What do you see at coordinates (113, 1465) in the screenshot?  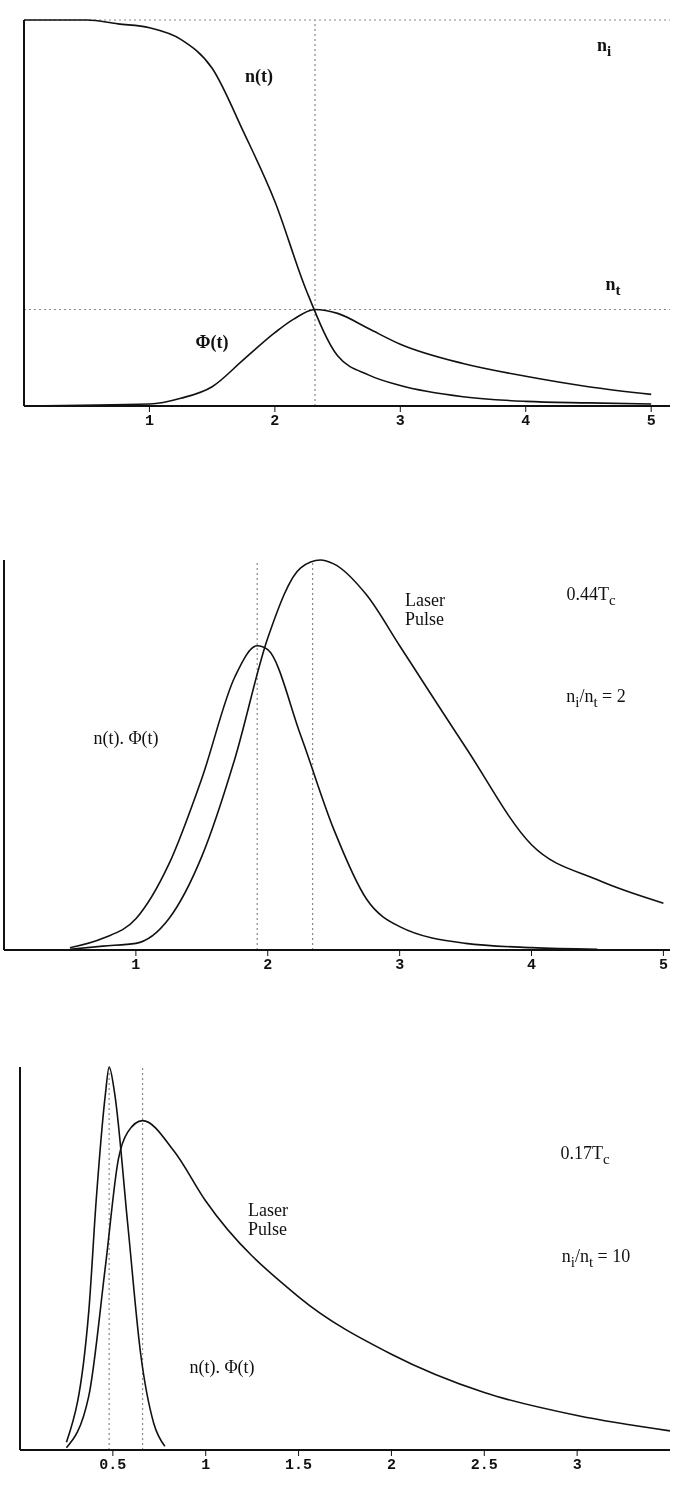 I see `x-tick-label: 0.5` at bounding box center [113, 1465].